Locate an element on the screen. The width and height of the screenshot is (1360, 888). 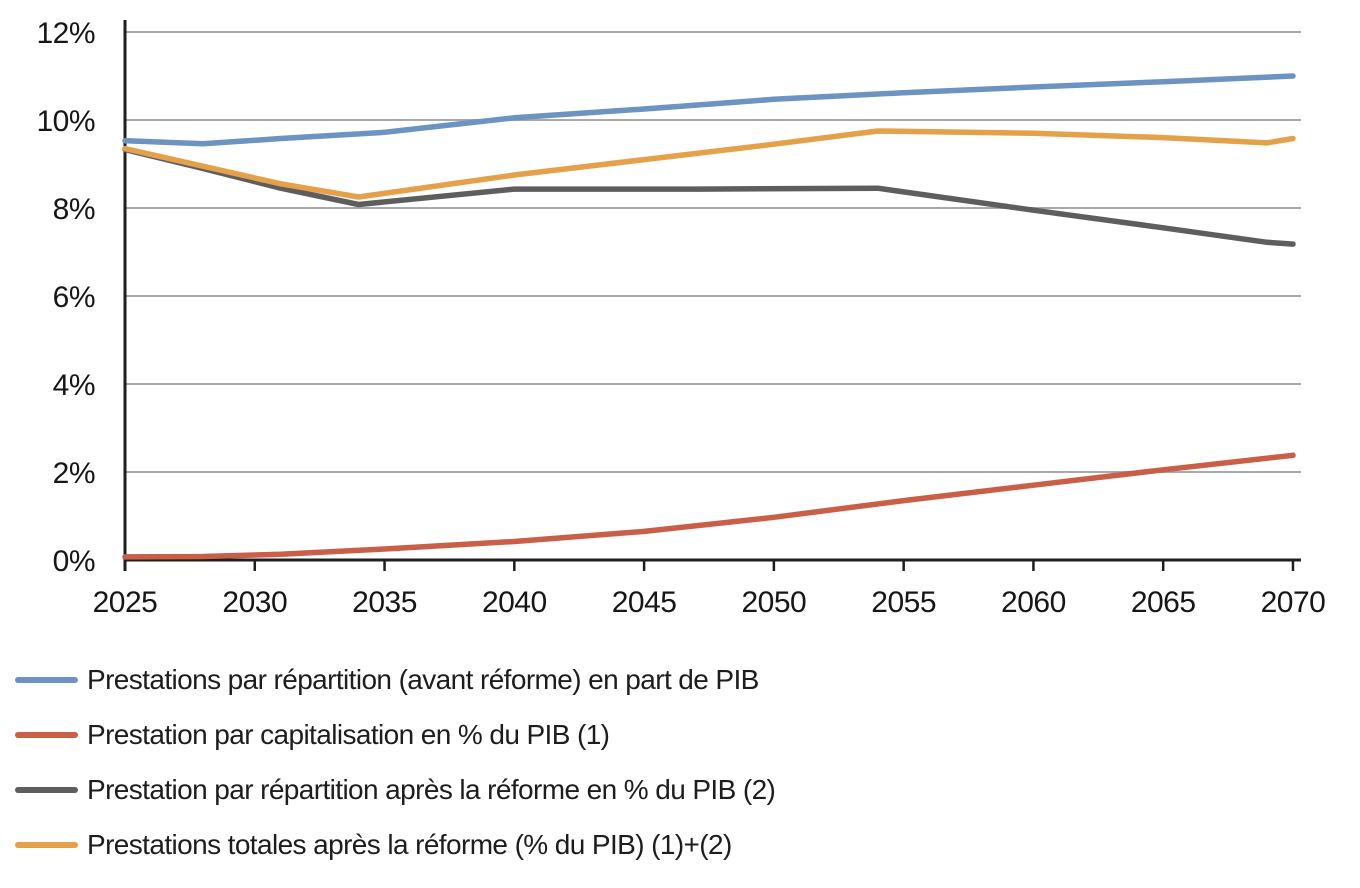
y-tick-label-4pct: 4% is located at coordinates (74, 385).